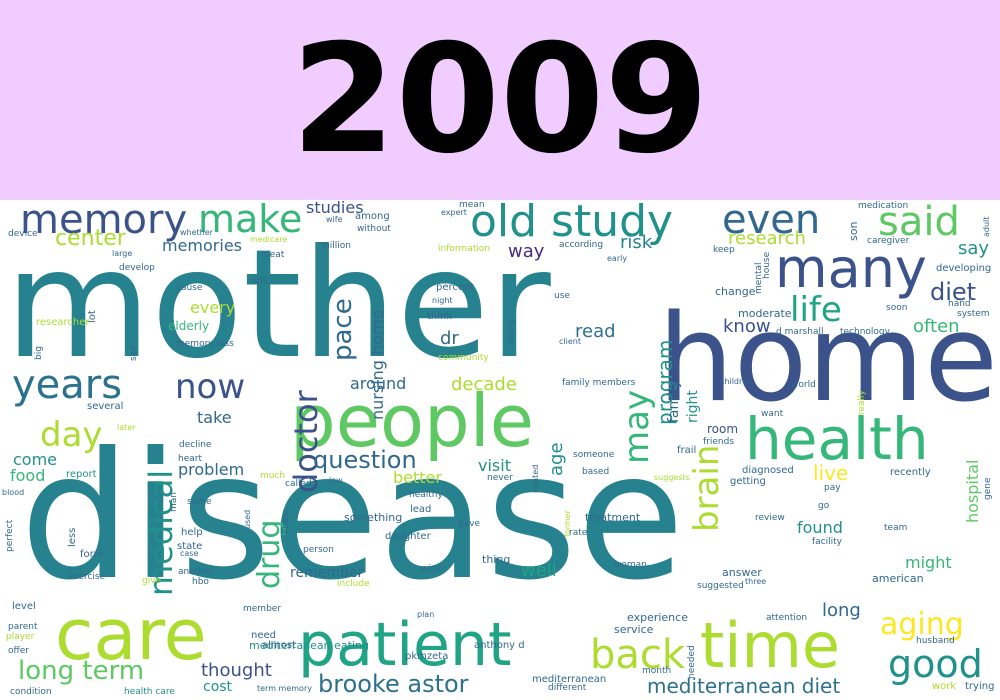 The image size is (1000, 700). What do you see at coordinates (336, 480) in the screenshot?
I see `word-low: low` at bounding box center [336, 480].